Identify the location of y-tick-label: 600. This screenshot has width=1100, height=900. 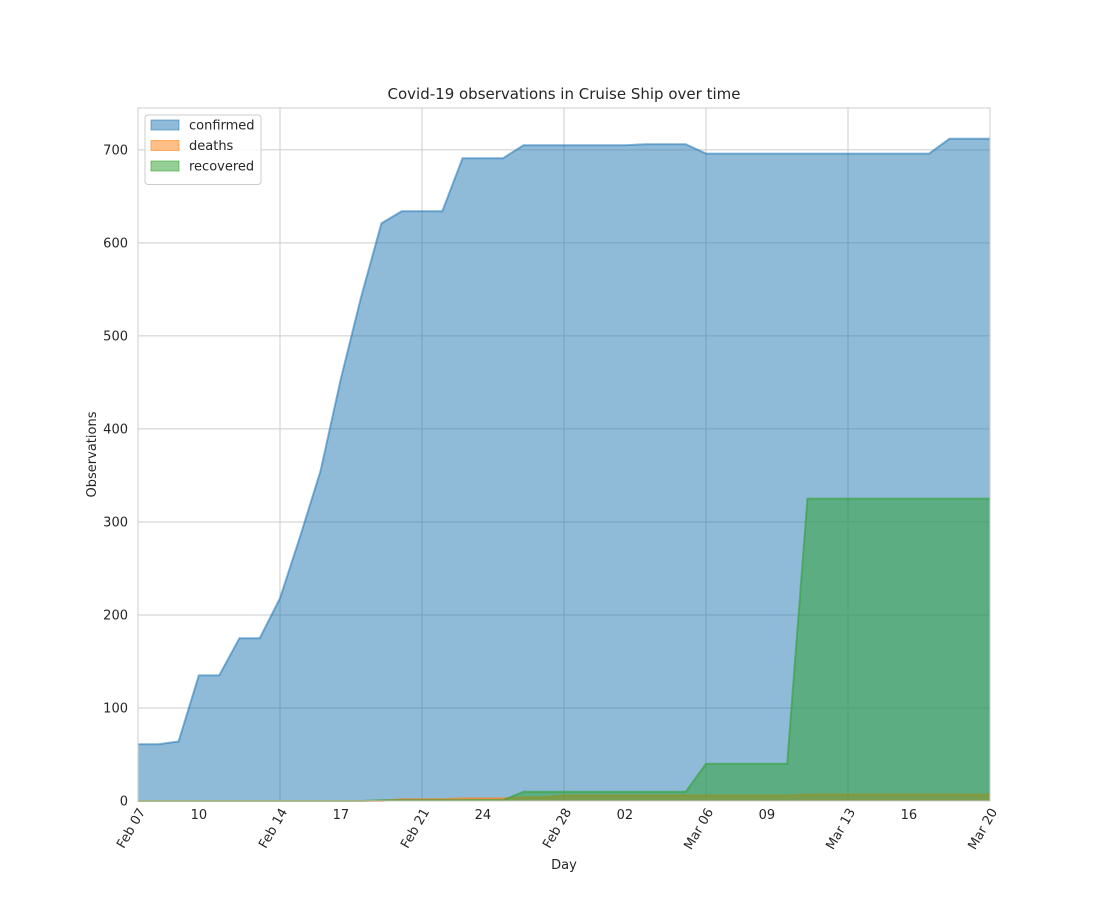
(115, 243).